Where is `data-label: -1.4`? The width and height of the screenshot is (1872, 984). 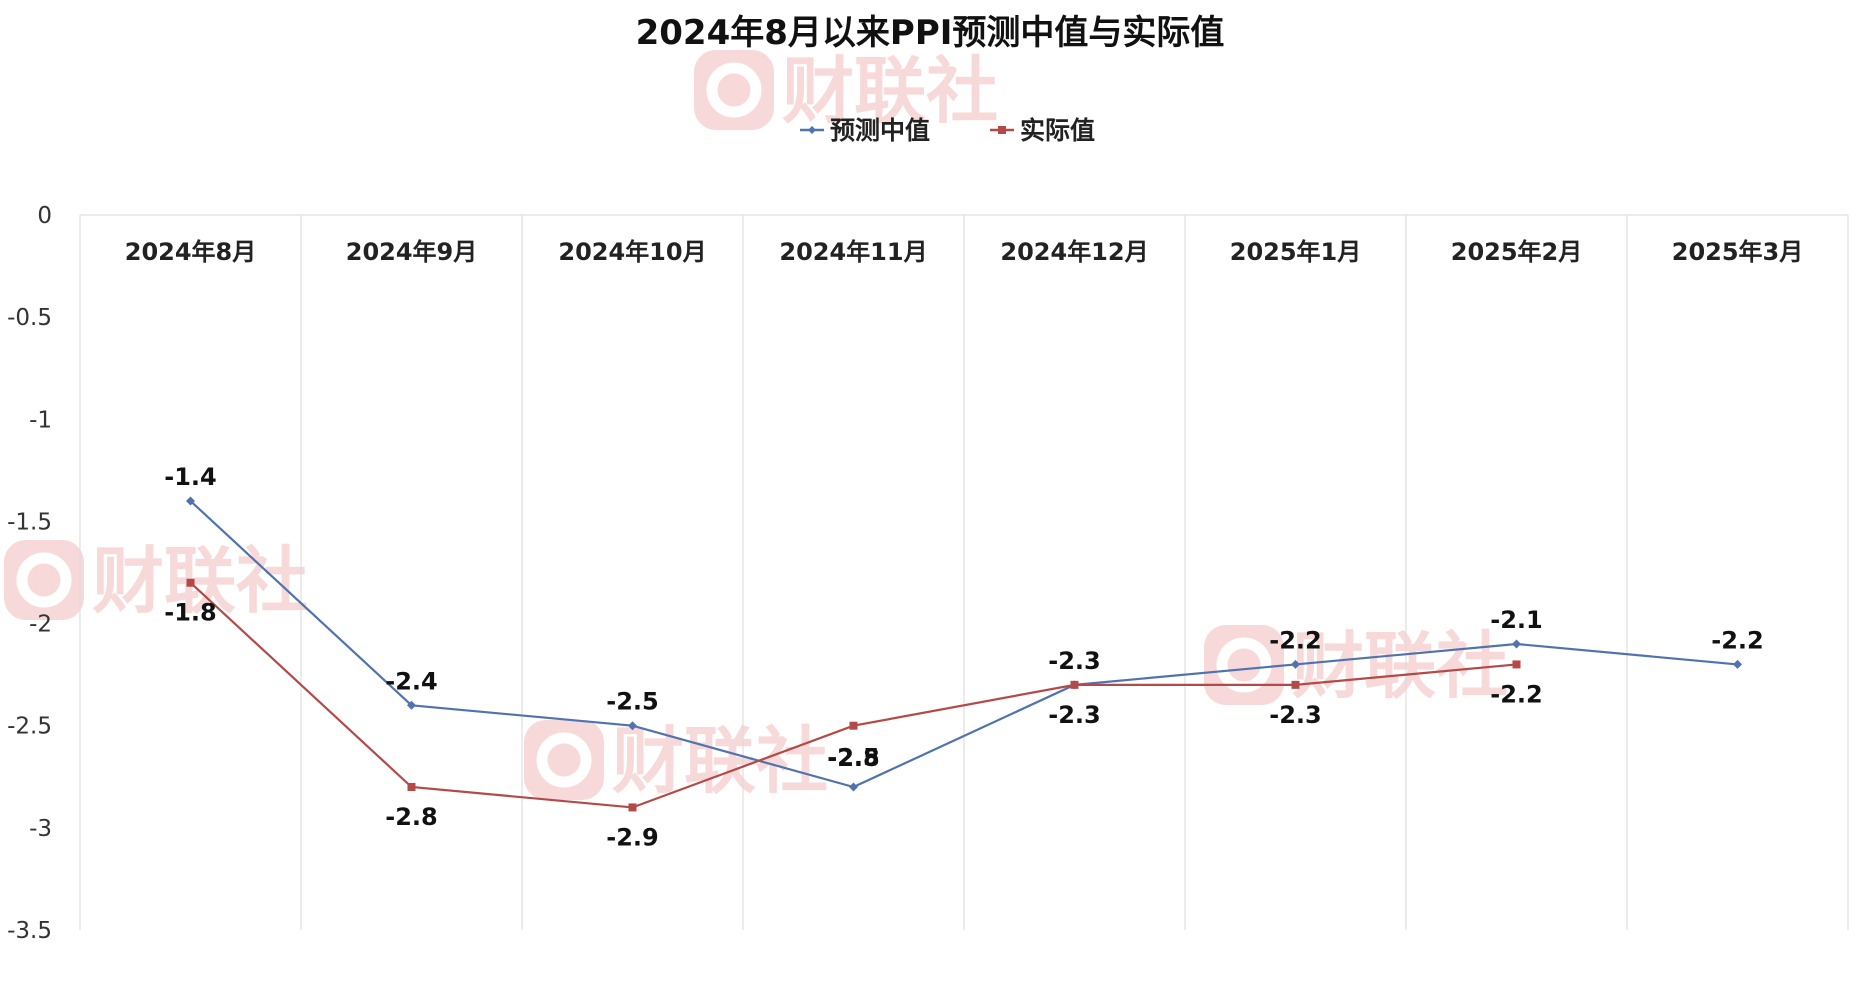
data-label: -1.4 is located at coordinates (190, 477).